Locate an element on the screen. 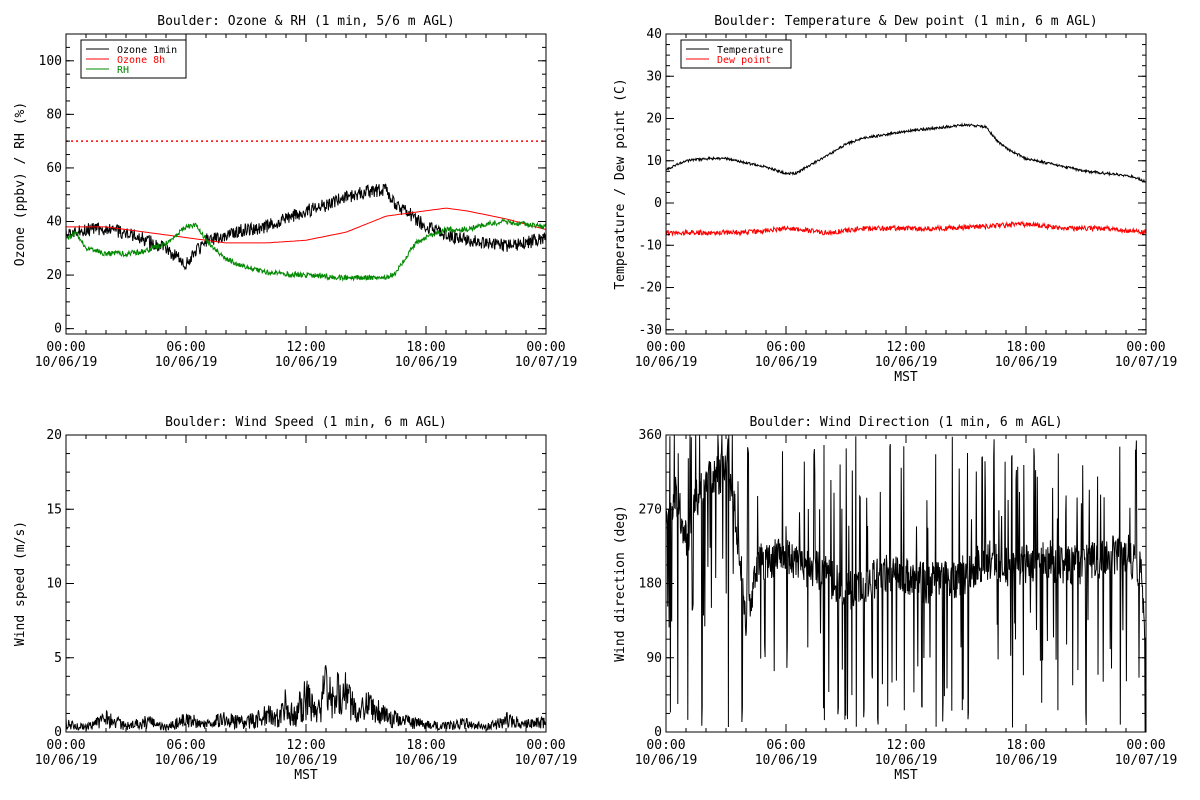 Image resolution: width=1200 pixels, height=800 pixels. legend-label: Dew point is located at coordinates (744, 60).